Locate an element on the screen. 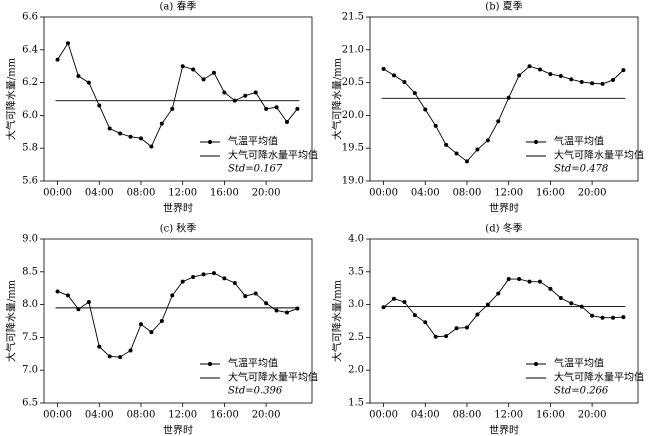  y-tick-label: 7.5 is located at coordinates (30, 337).